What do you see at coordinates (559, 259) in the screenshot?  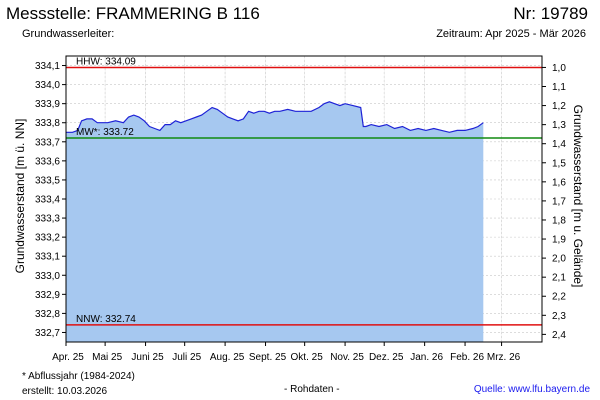 I see `y-tick-label-right: 2,0` at bounding box center [559, 259].